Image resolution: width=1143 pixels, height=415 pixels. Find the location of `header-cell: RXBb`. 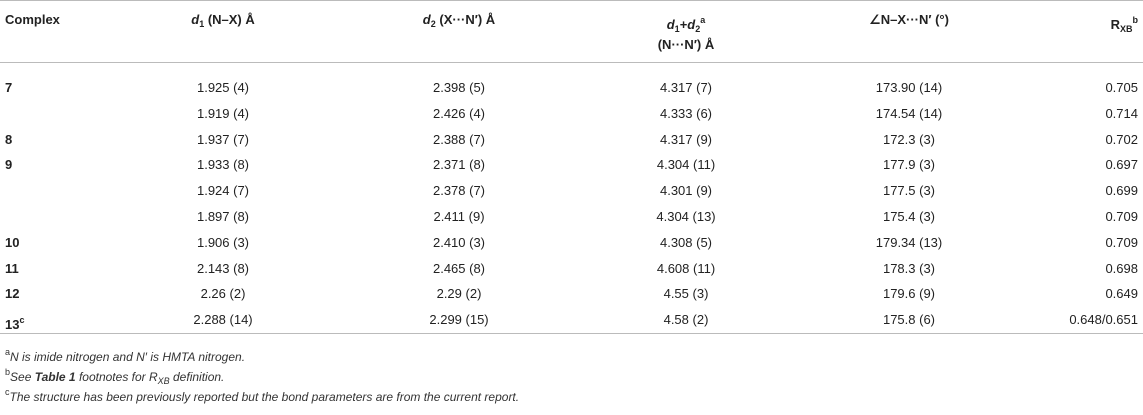

header-cell: RXBb is located at coordinates (1124, 24).